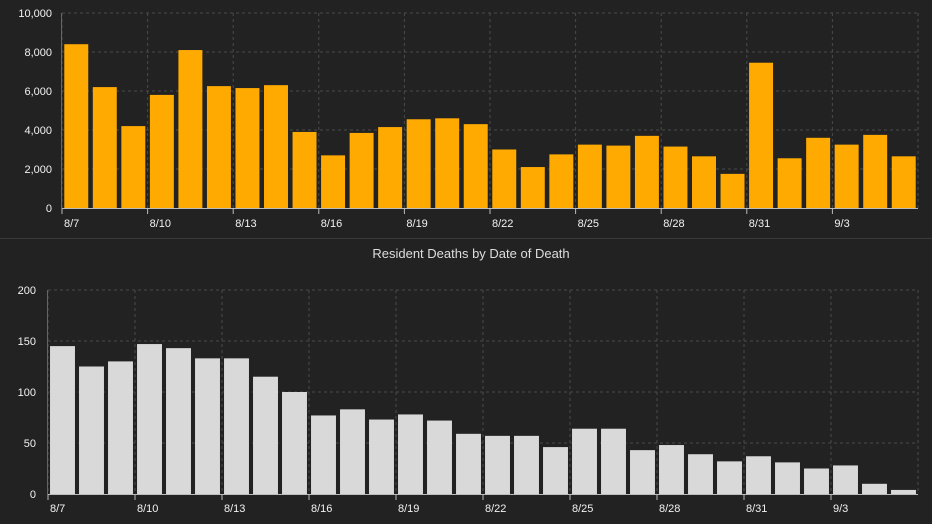 The height and width of the screenshot is (524, 932). Describe the element at coordinates (35, 14) in the screenshot. I see `cases-ytick-label: 10,000` at that location.